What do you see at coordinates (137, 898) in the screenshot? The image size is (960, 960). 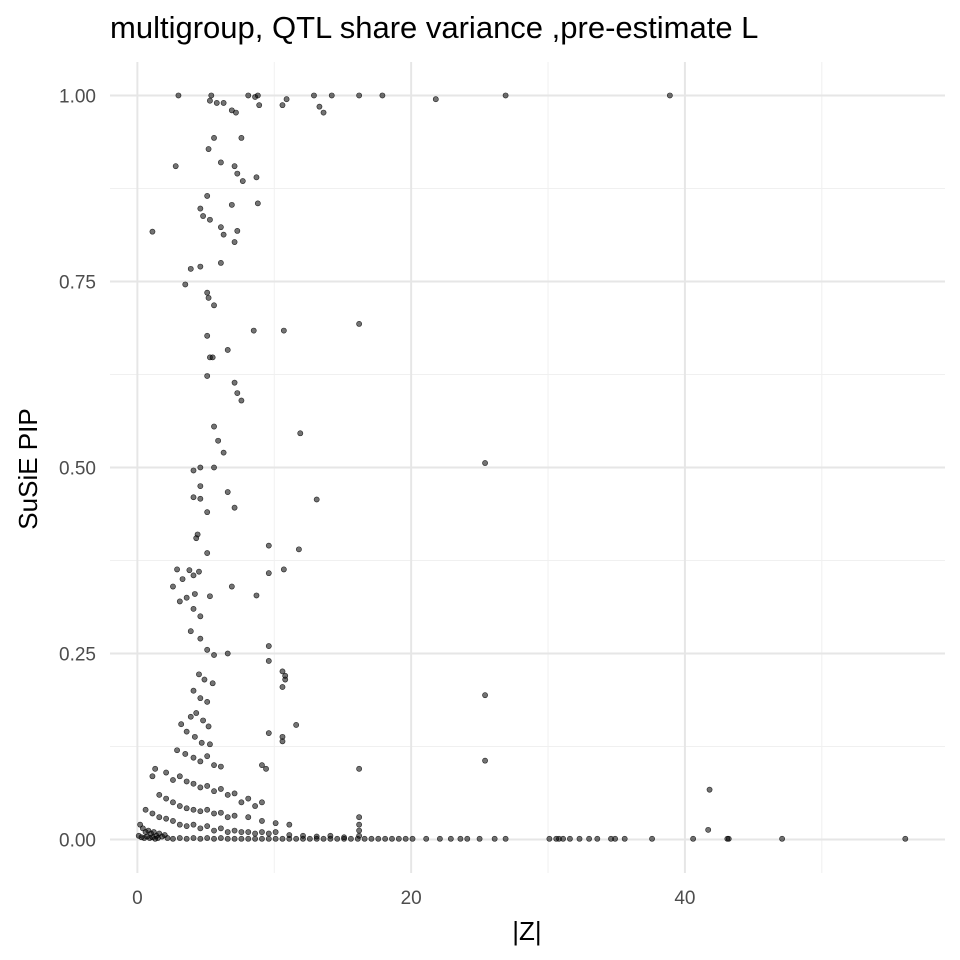 I see `x-tick-label: 0` at bounding box center [137, 898].